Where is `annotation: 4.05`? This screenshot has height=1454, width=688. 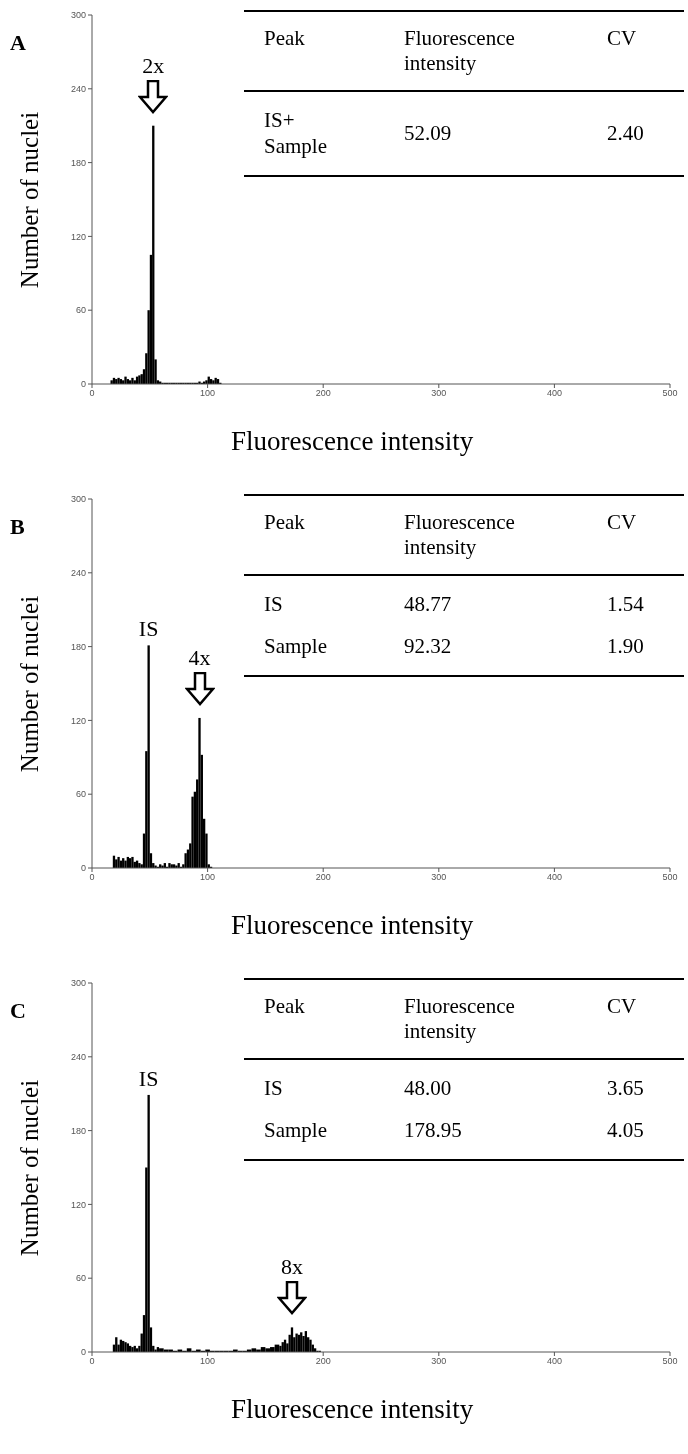
annotation: 4.05 is located at coordinates (625, 1130).